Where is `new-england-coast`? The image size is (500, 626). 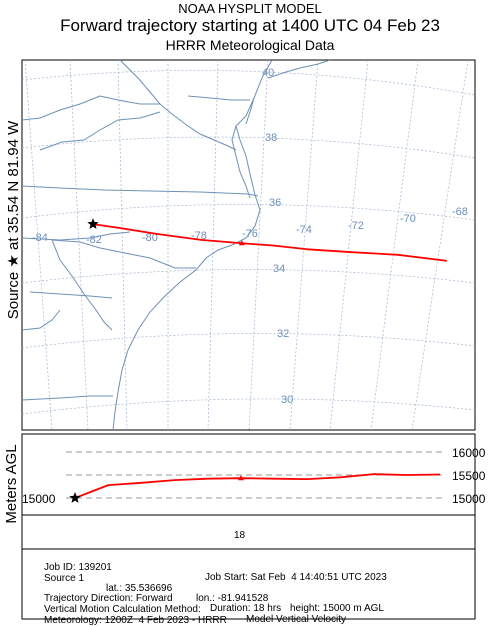
new-england-coast is located at coordinates (315, 64).